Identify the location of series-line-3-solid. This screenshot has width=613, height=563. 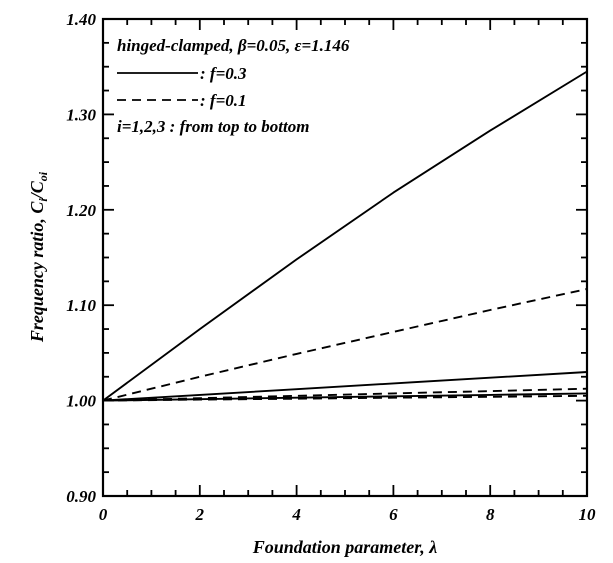
(345, 386).